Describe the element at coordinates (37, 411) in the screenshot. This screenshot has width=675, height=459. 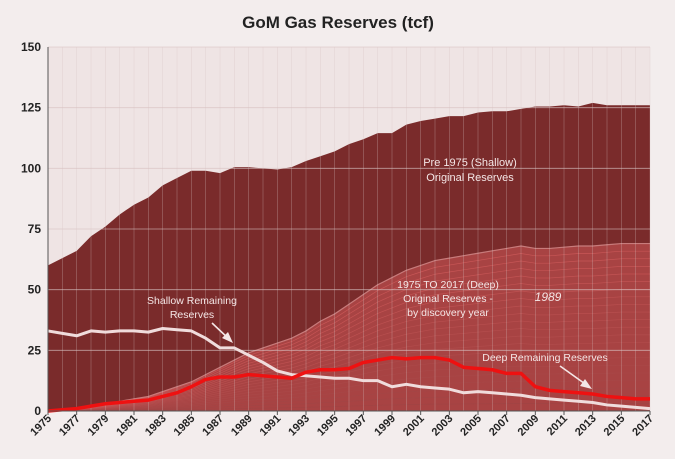
I see `y-tick-label: 0` at that location.